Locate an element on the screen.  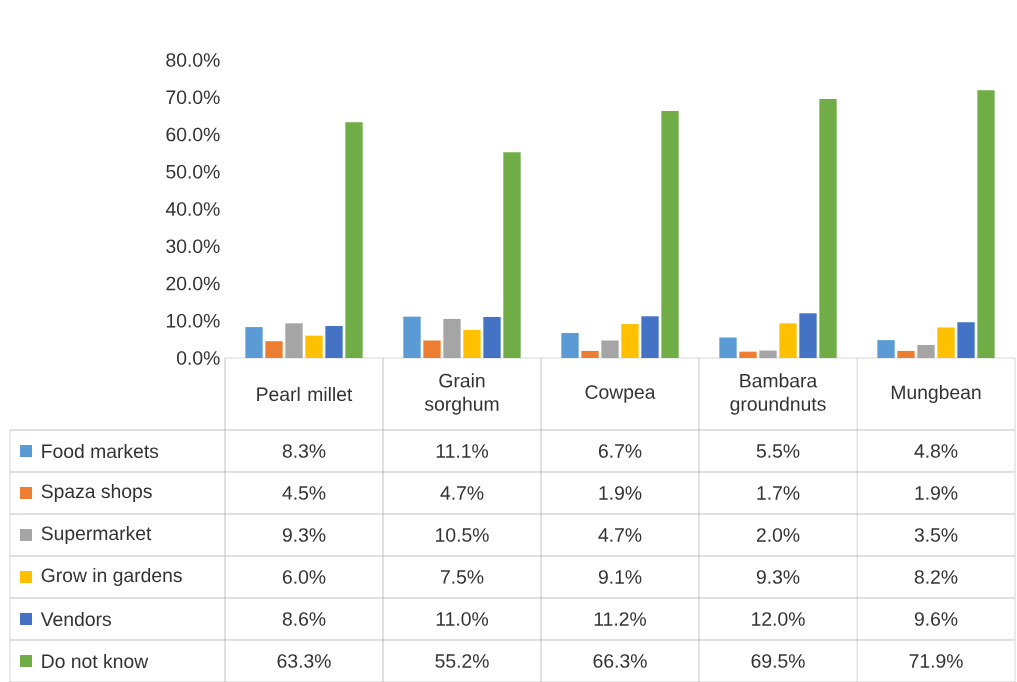
y-tick-label: 30.0% is located at coordinates (193, 246).